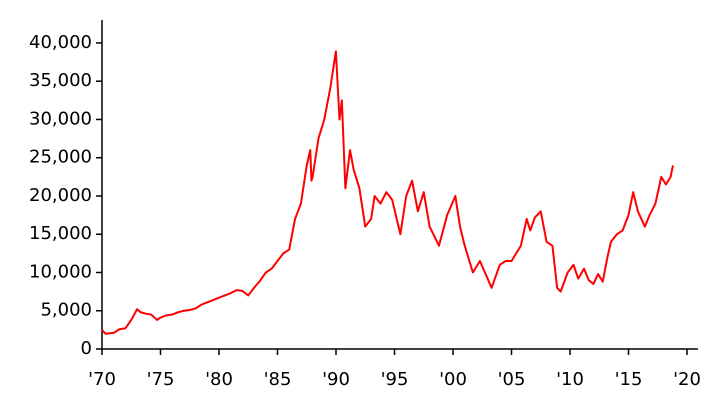  I want to click on x-tick-label: '90, so click(336, 379).